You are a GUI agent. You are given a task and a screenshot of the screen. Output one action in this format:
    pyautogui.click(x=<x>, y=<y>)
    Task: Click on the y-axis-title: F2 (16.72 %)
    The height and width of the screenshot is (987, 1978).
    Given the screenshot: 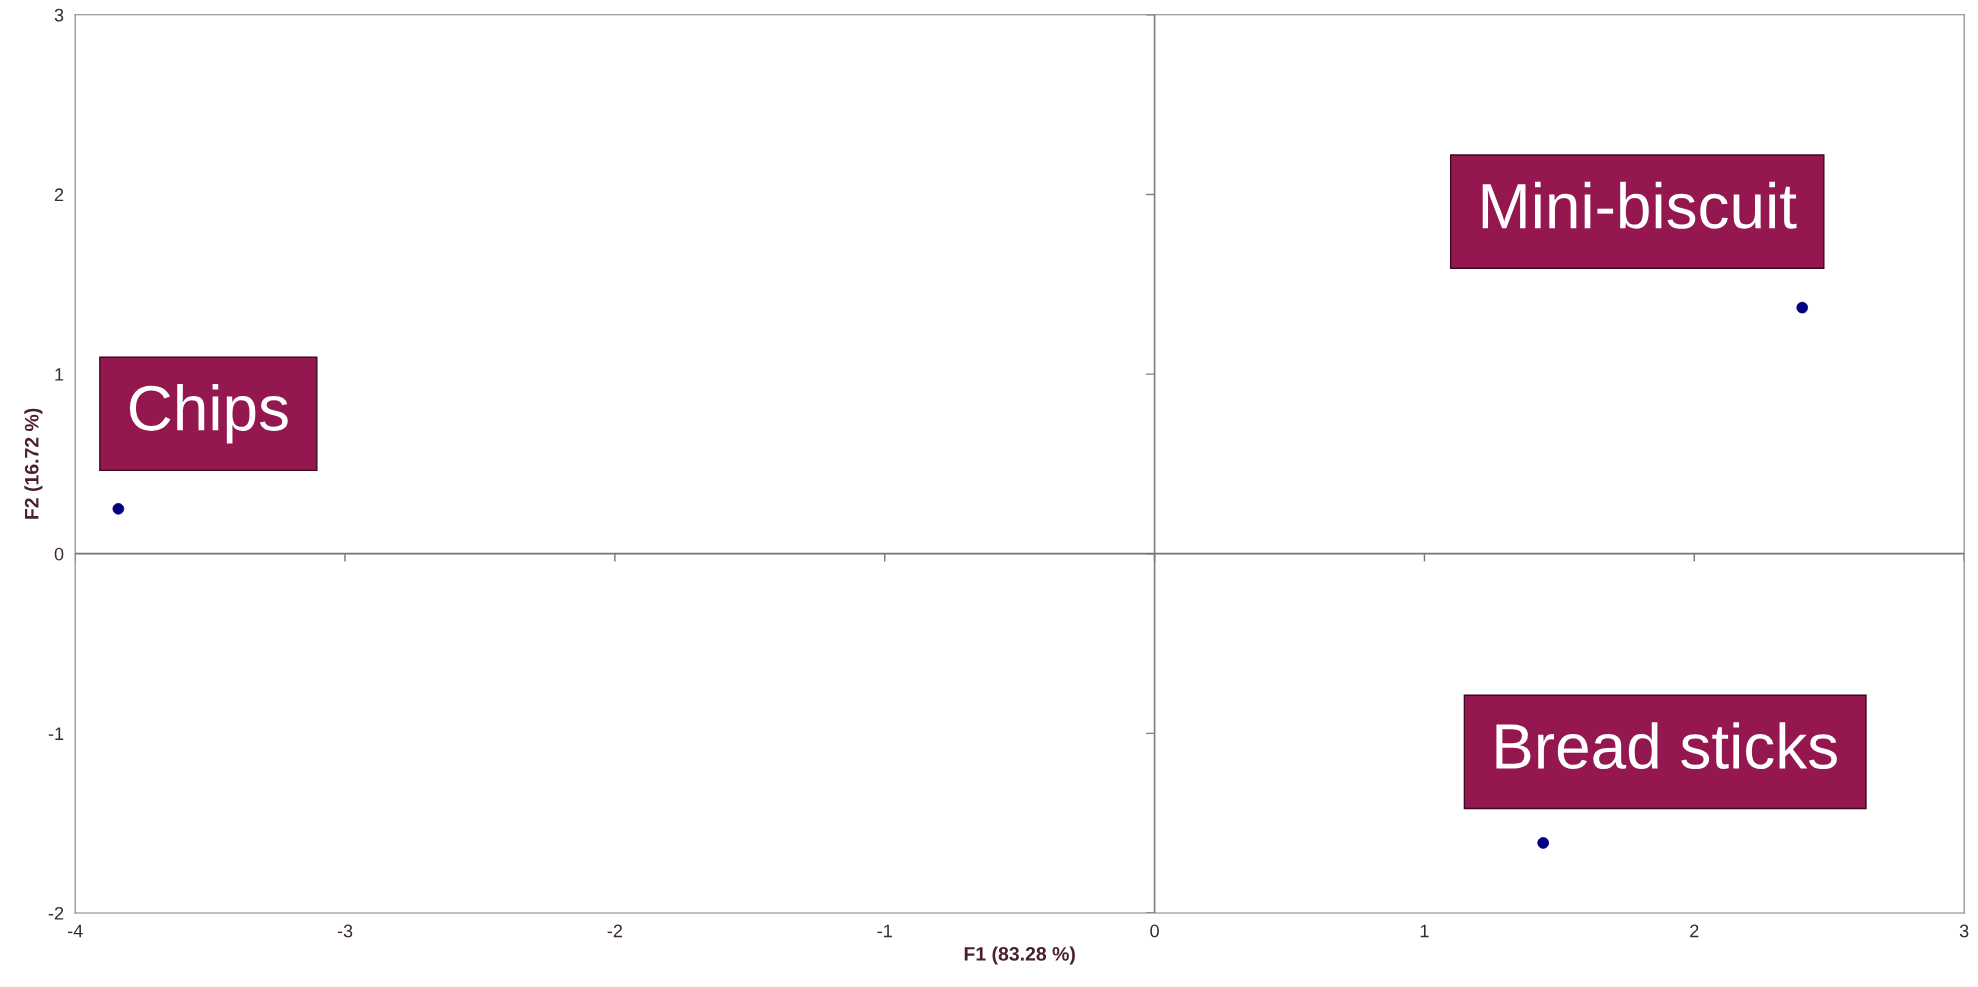 What is the action you would take?
    pyautogui.click(x=33, y=463)
    